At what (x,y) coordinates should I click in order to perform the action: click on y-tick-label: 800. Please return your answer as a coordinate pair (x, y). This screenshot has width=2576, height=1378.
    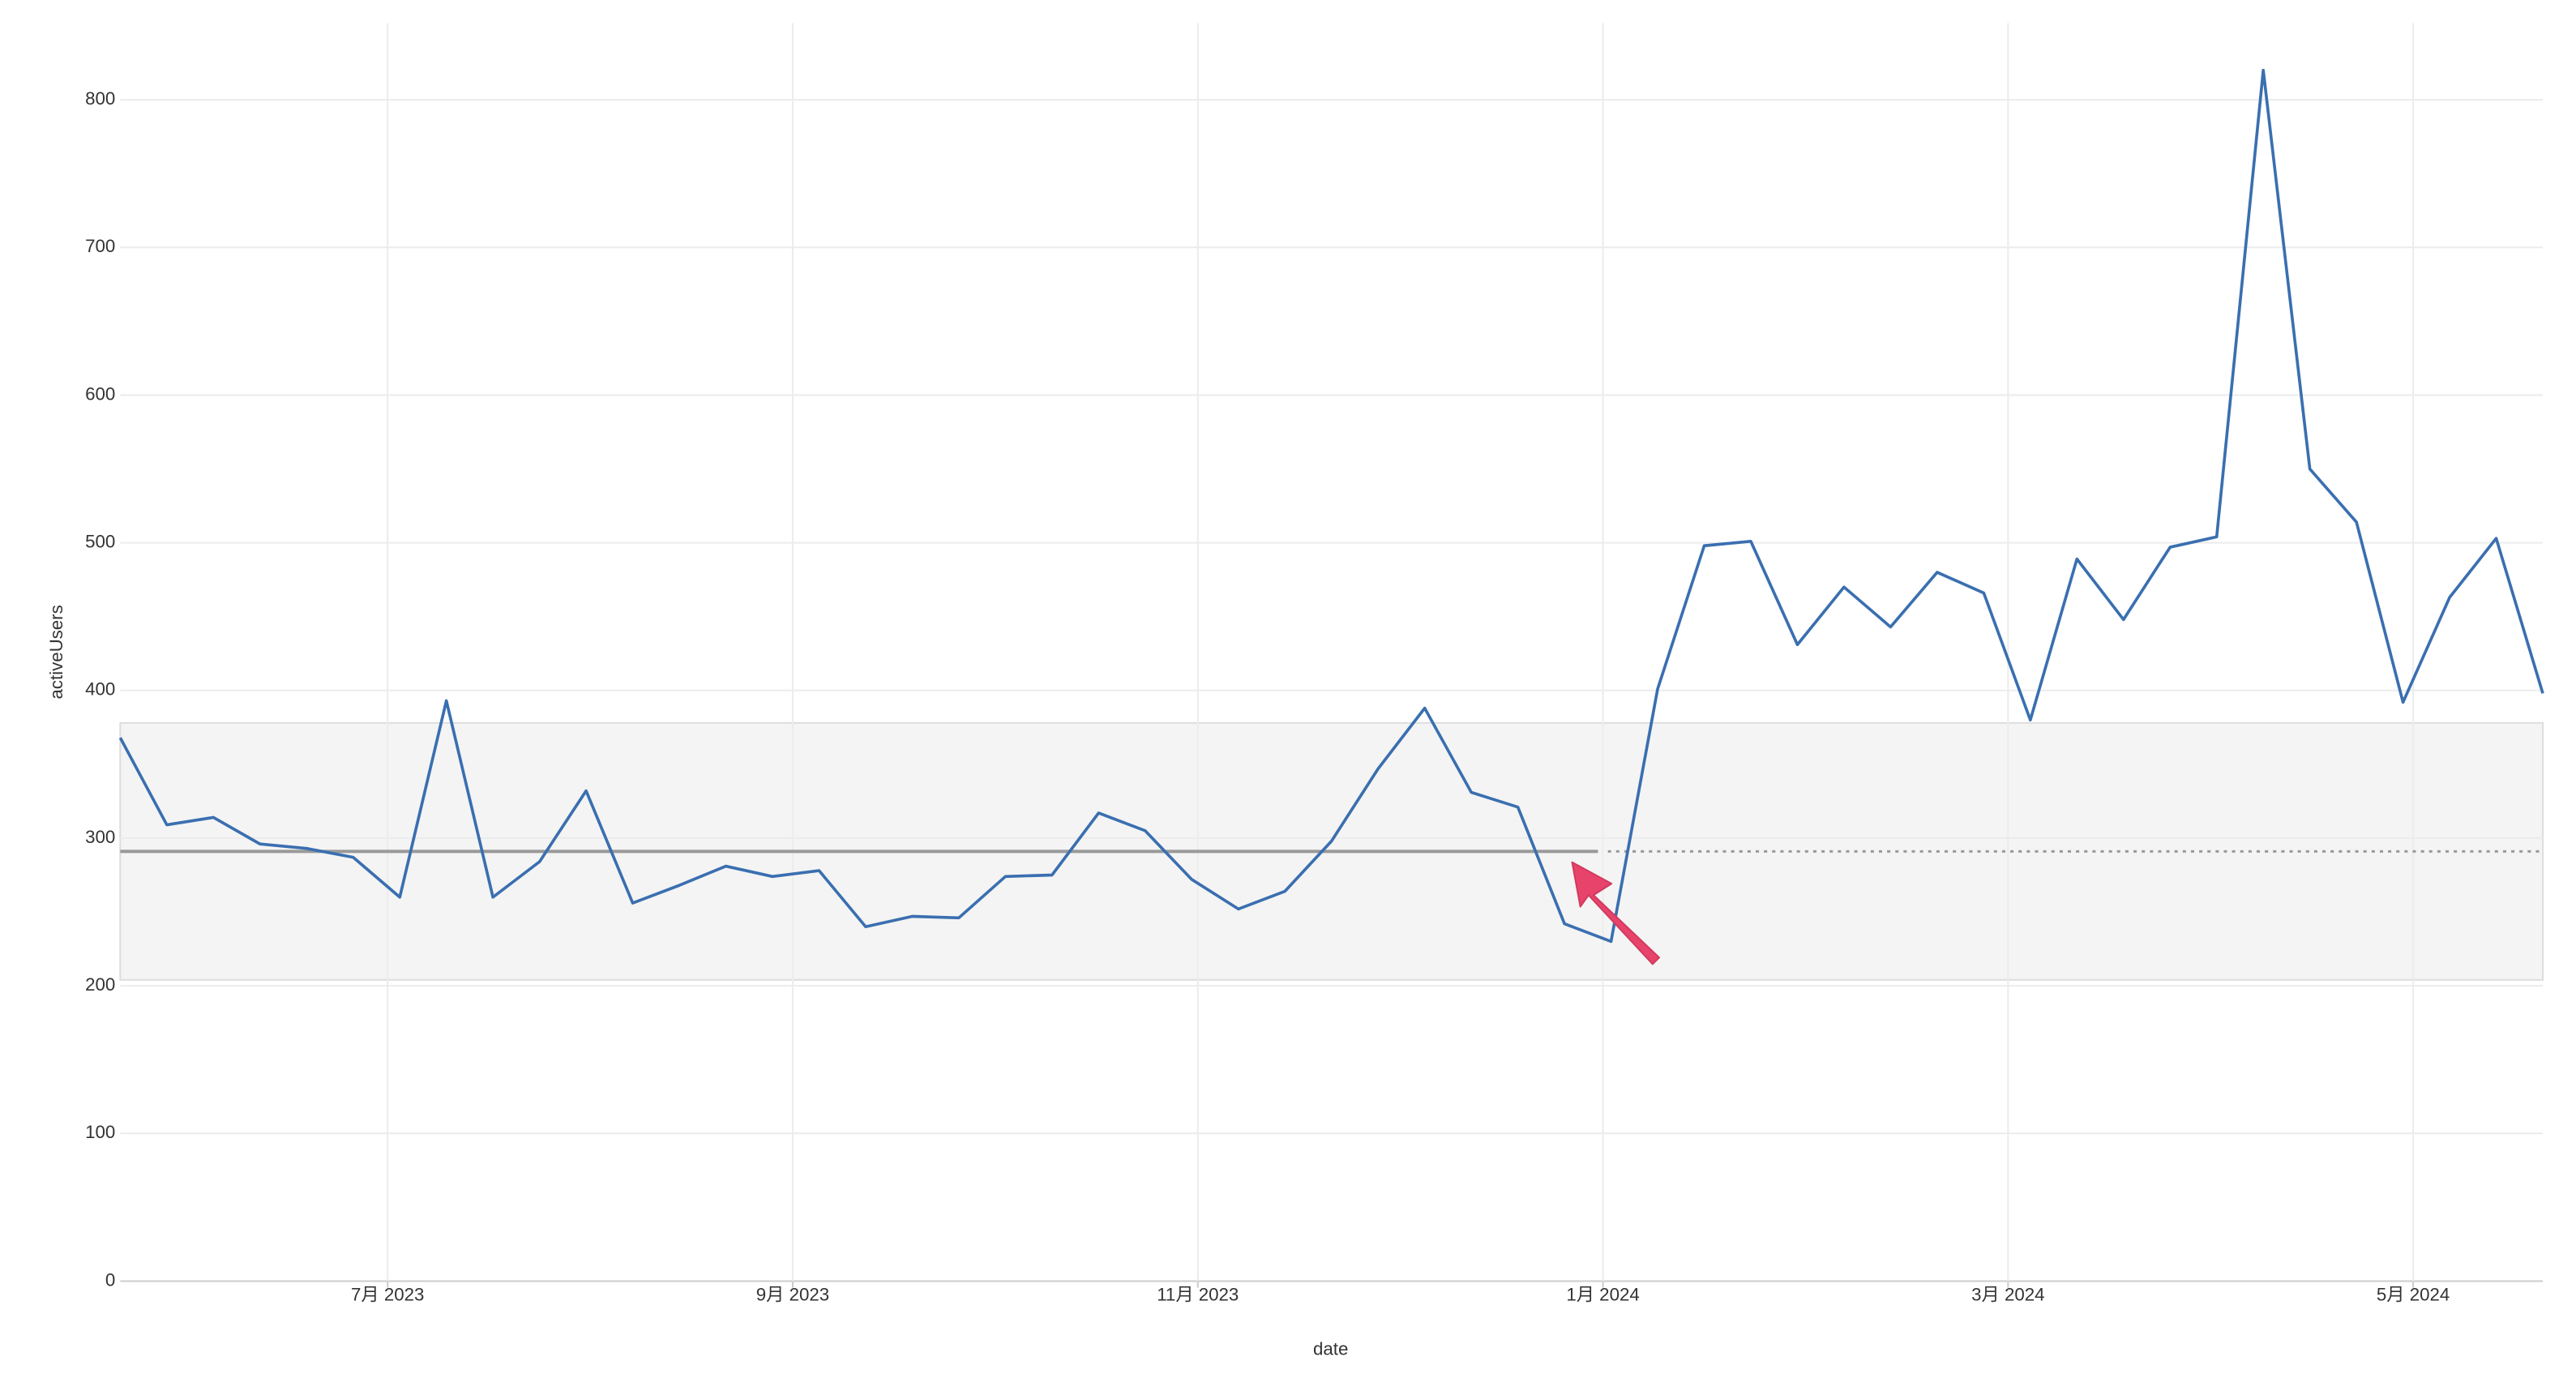
    Looking at the image, I should click on (100, 98).